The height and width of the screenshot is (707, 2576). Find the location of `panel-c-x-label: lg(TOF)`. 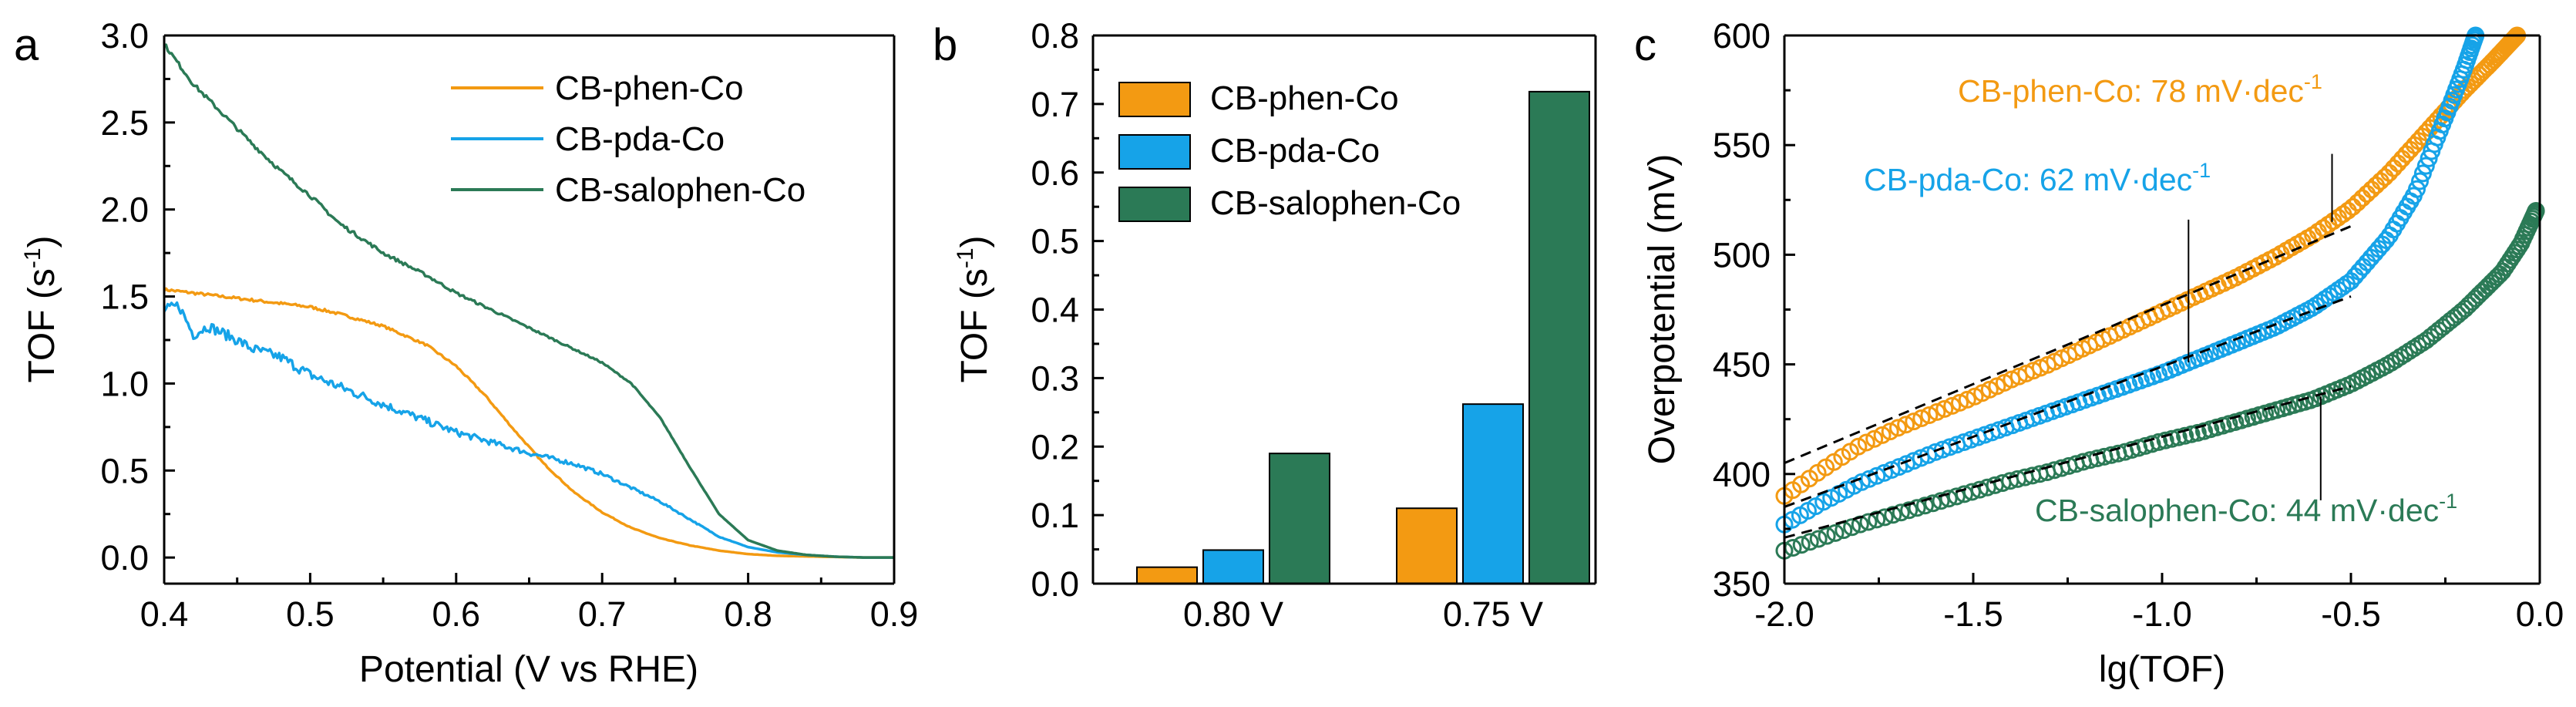

panel-c-x-label: lg(TOF) is located at coordinates (2162, 669).